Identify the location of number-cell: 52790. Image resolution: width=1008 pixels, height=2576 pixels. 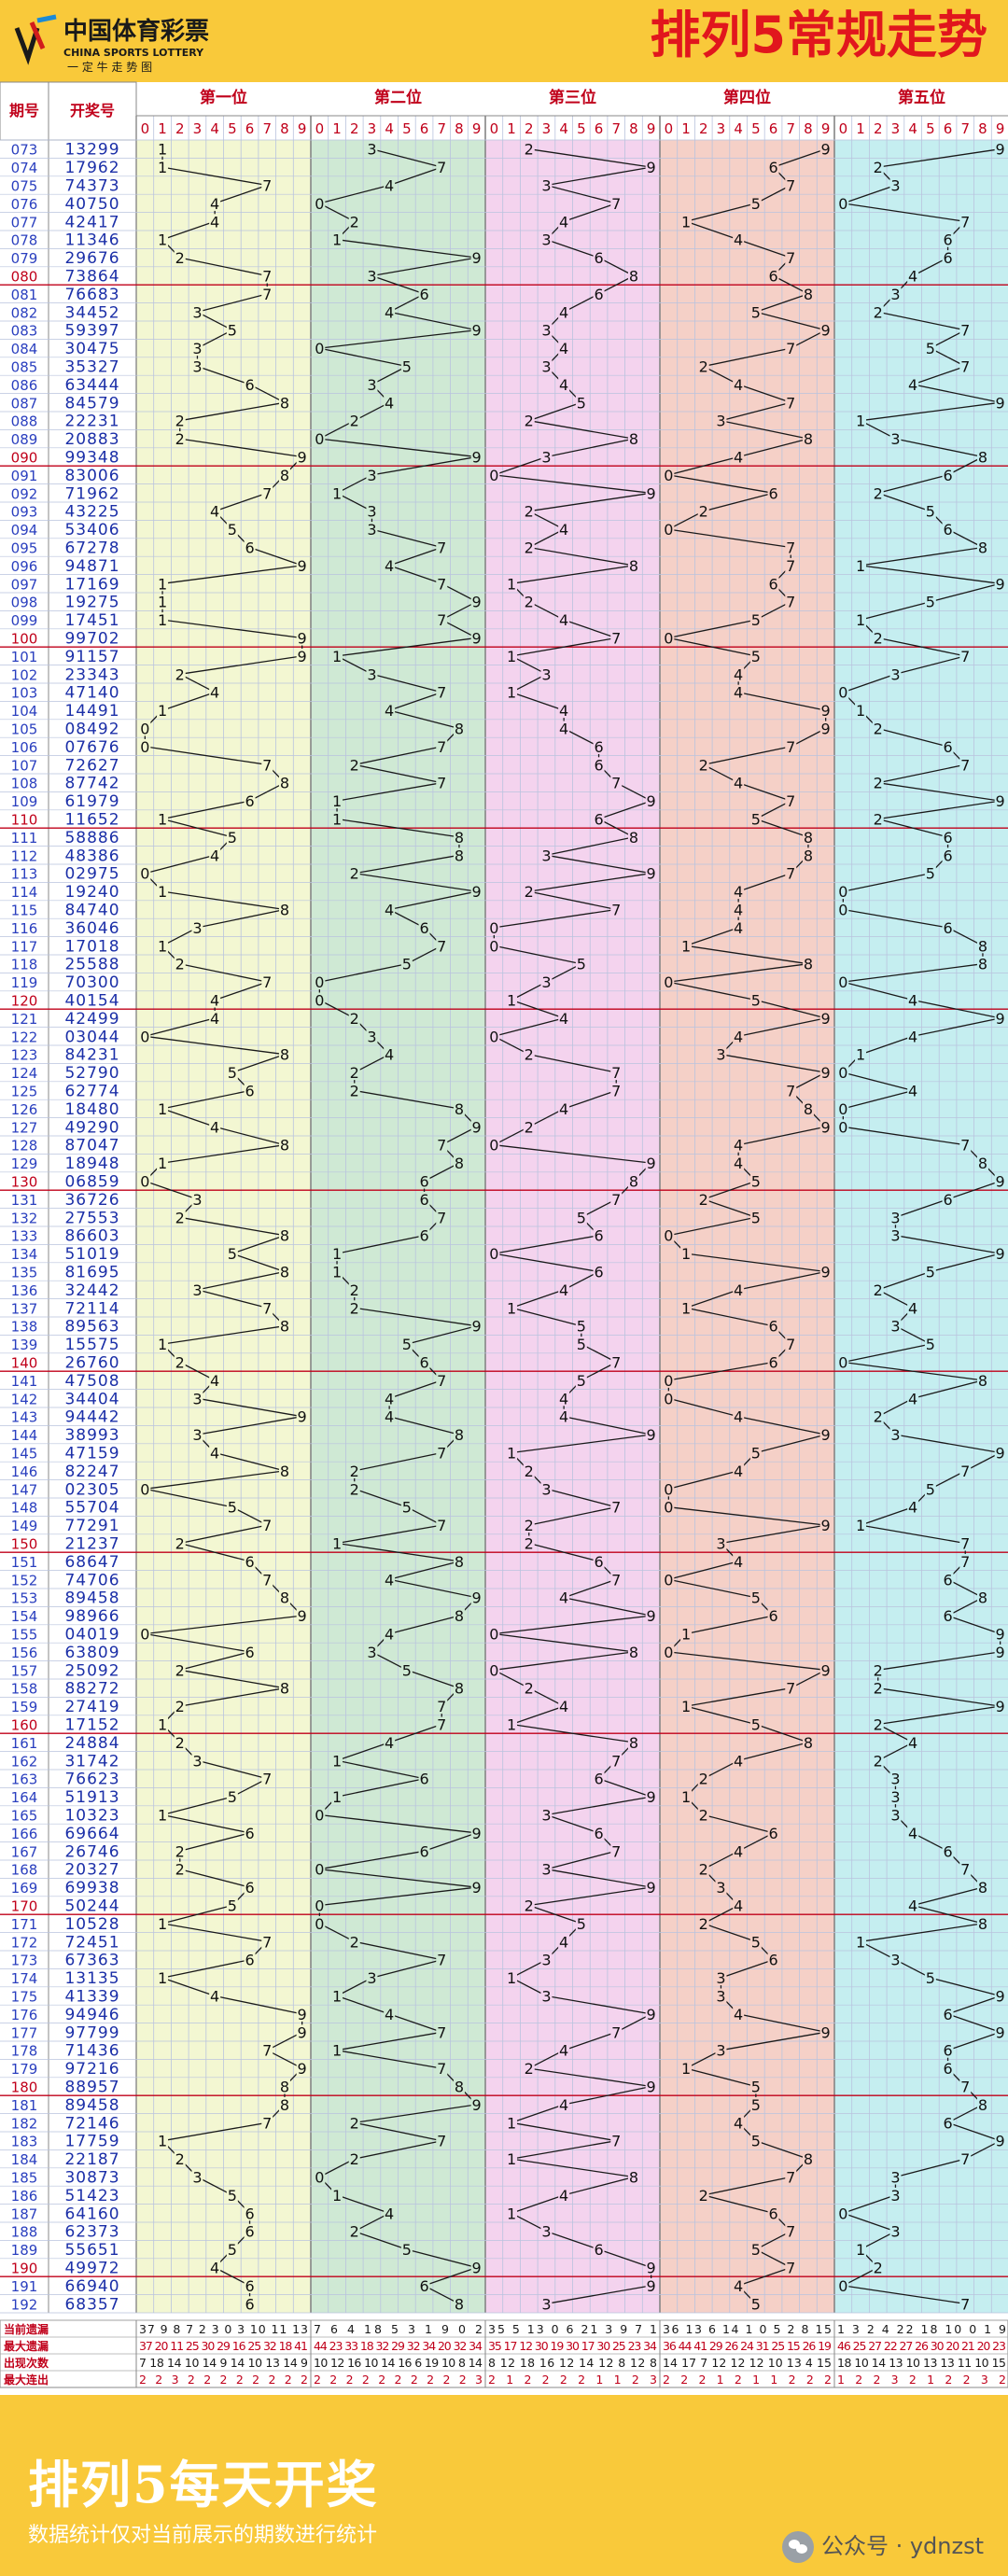
(91, 1073).